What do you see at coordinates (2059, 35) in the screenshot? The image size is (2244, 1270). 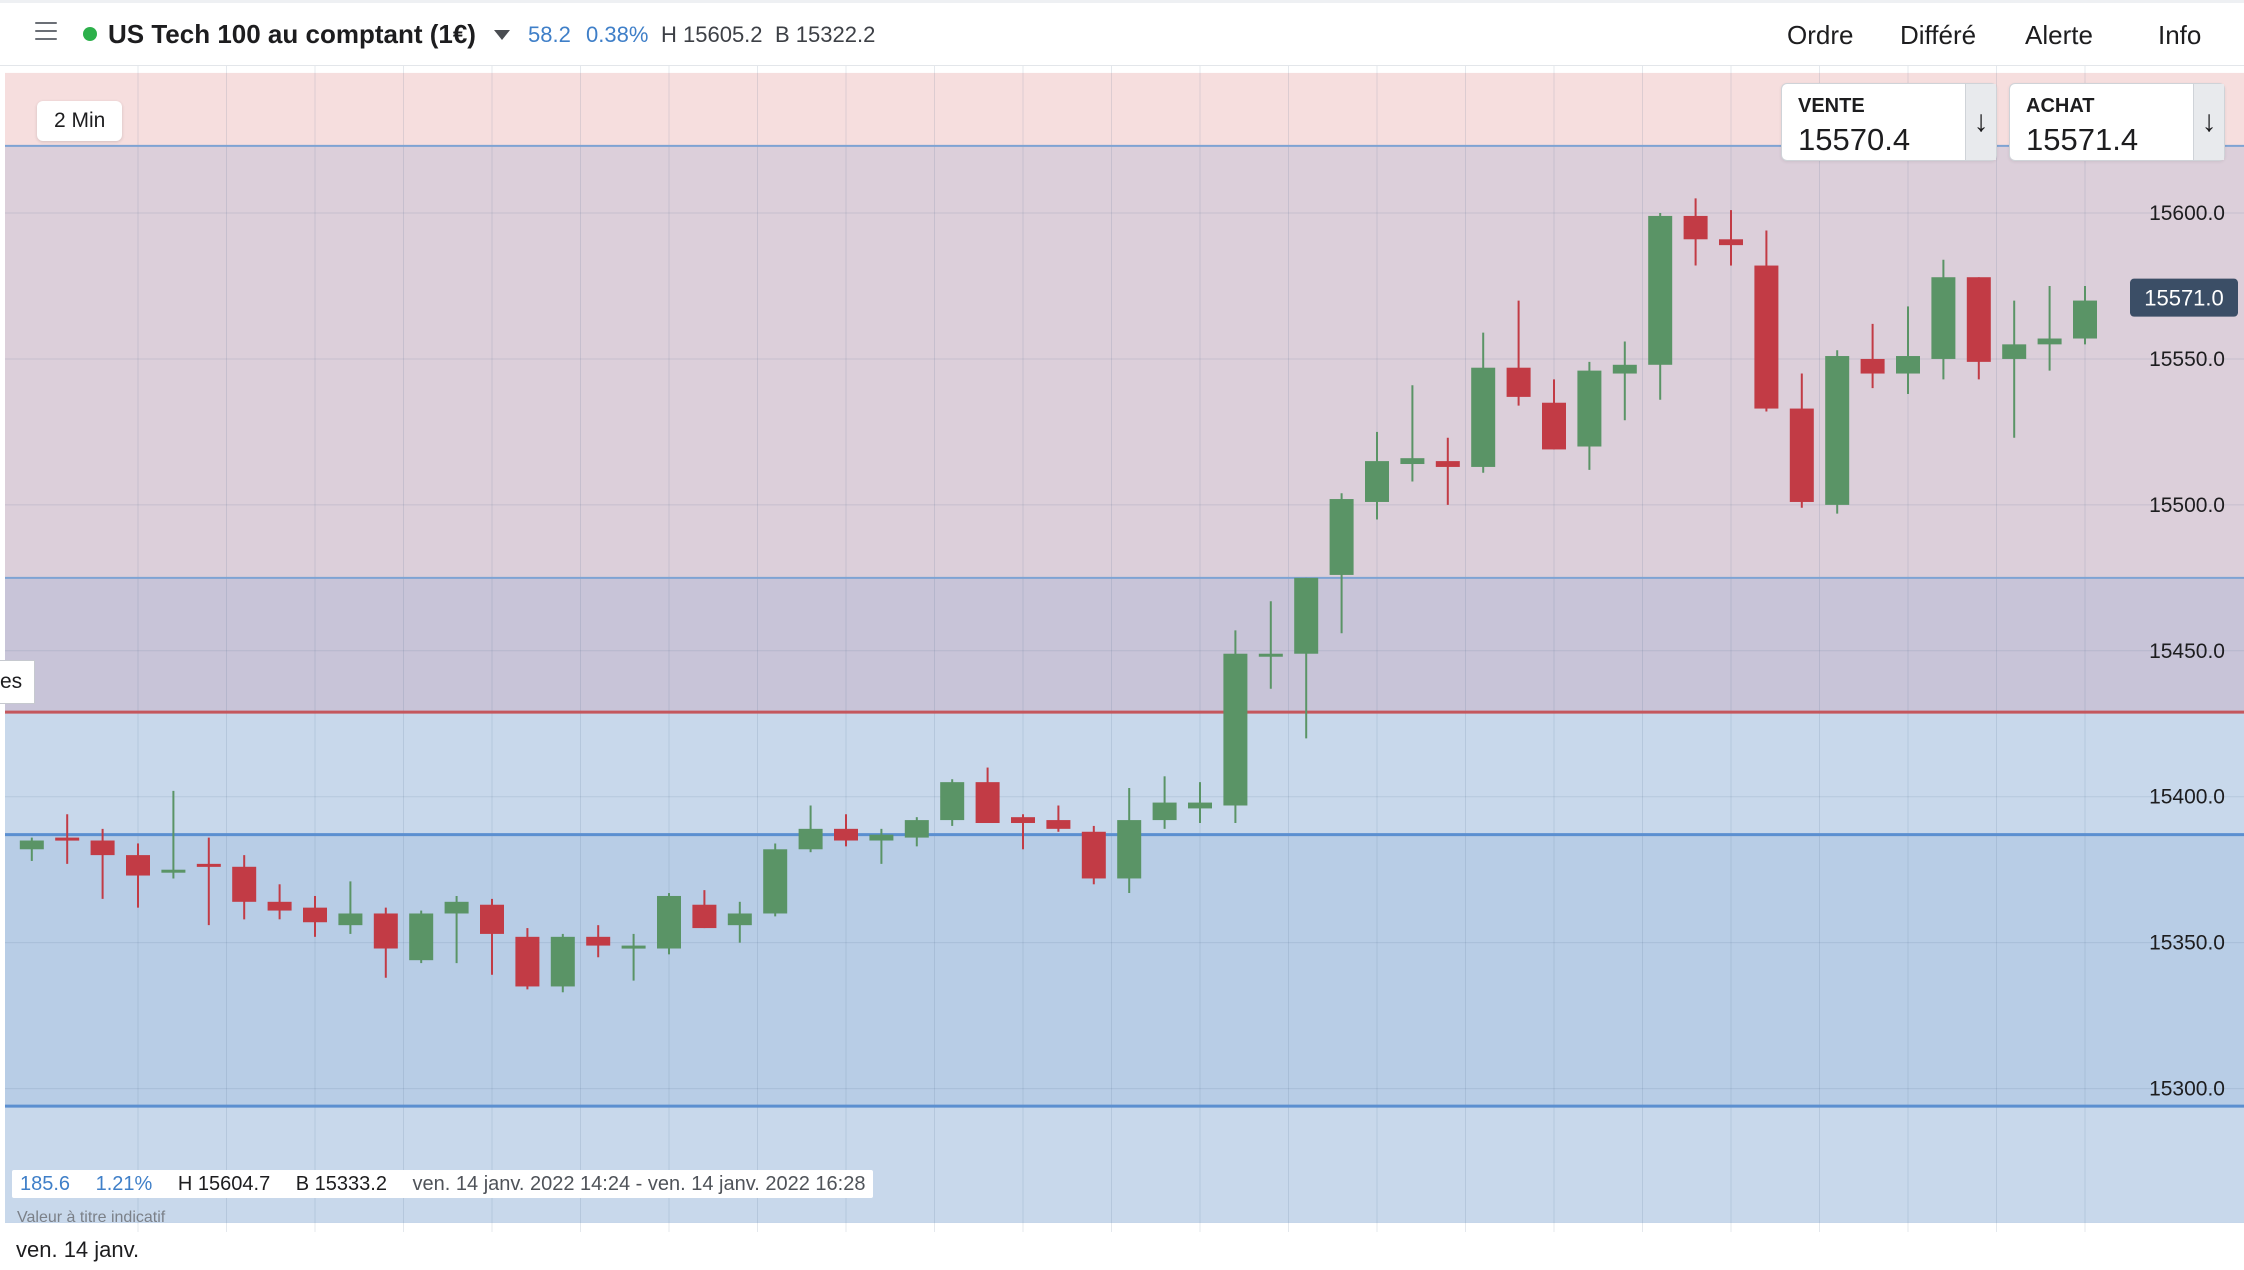 I see `nav-alerte-button: Alerte` at bounding box center [2059, 35].